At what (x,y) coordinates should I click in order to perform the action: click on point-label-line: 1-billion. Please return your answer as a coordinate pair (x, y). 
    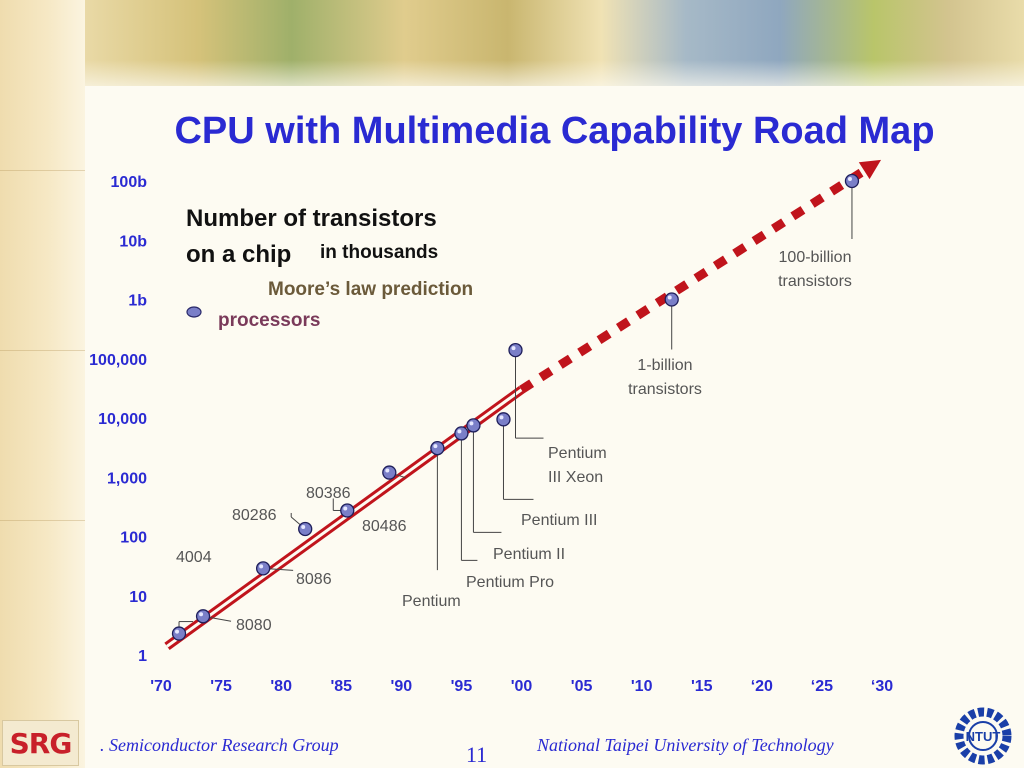
    Looking at the image, I should click on (664, 365).